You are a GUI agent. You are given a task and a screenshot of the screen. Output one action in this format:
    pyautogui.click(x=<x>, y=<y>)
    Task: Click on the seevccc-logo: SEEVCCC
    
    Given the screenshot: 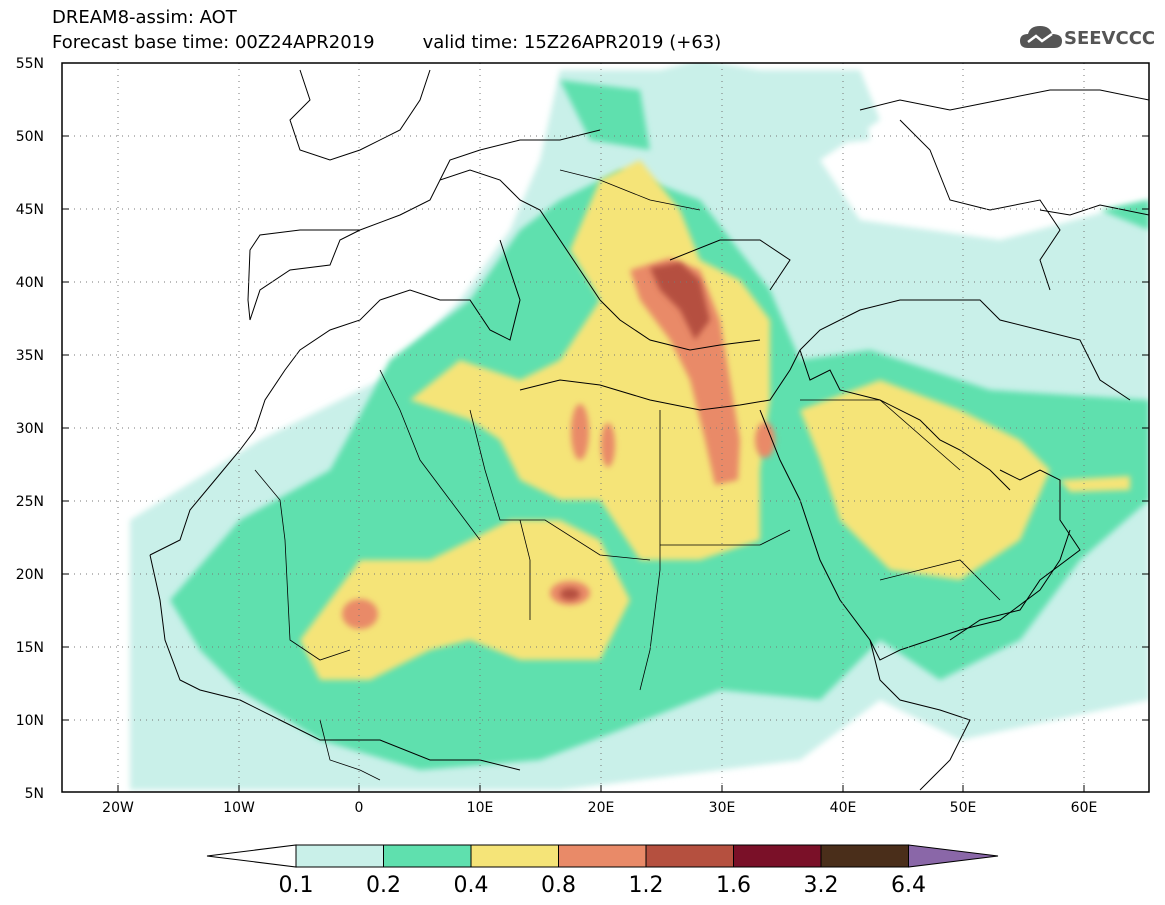 What is the action you would take?
    pyautogui.click(x=1088, y=40)
    